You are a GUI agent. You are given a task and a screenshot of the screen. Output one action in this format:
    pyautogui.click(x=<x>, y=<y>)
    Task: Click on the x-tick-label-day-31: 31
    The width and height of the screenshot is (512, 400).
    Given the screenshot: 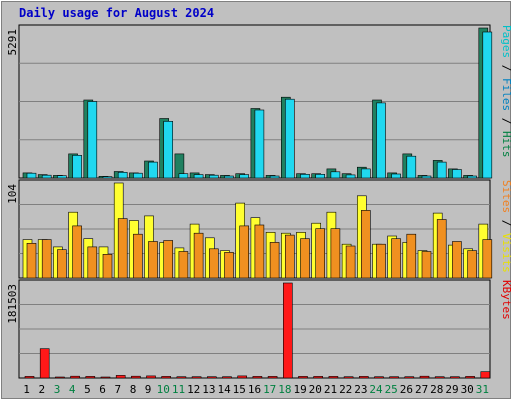 What is the action you would take?
    pyautogui.click(x=482, y=389)
    